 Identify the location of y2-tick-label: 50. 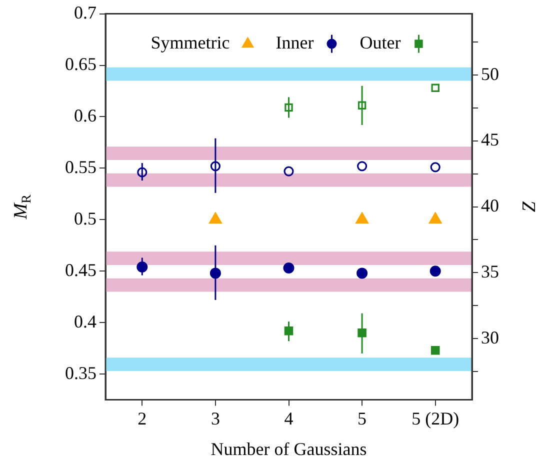
(490, 74).